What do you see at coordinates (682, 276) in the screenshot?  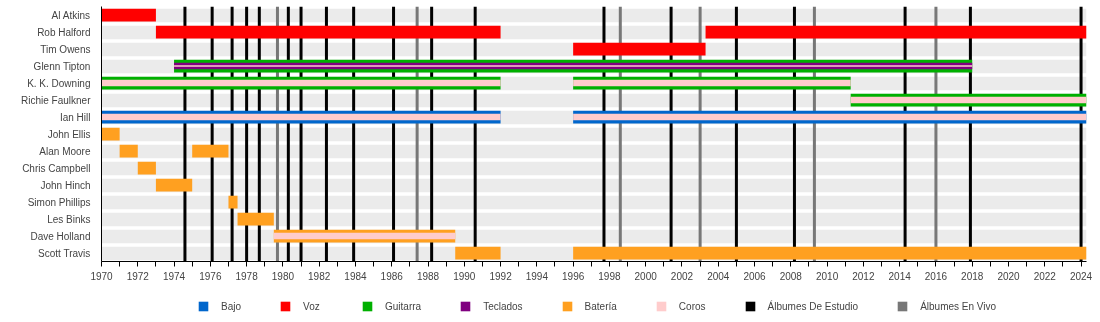 I see `x-tick-label: 2002` at bounding box center [682, 276].